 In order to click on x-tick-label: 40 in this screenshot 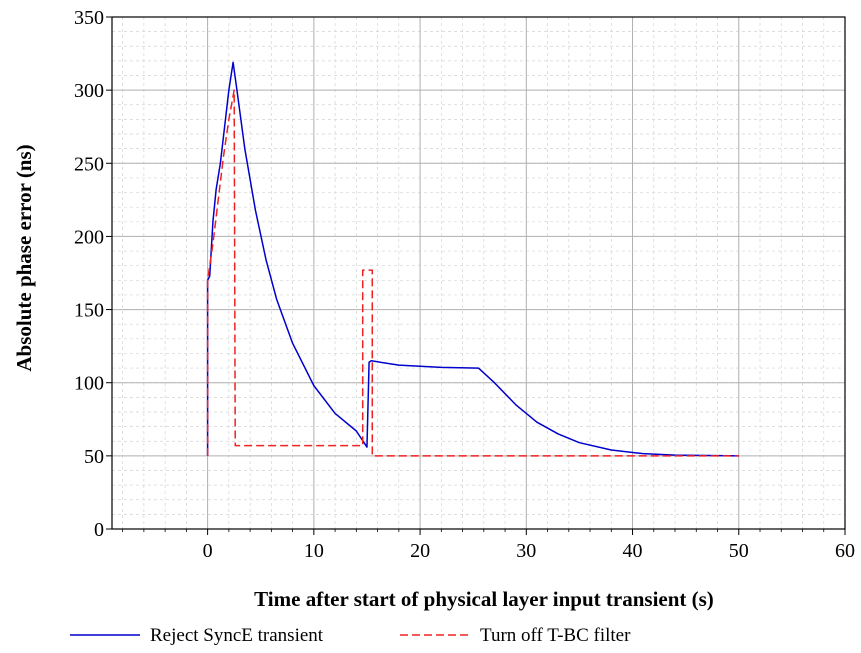, I will do `click(633, 551)`.